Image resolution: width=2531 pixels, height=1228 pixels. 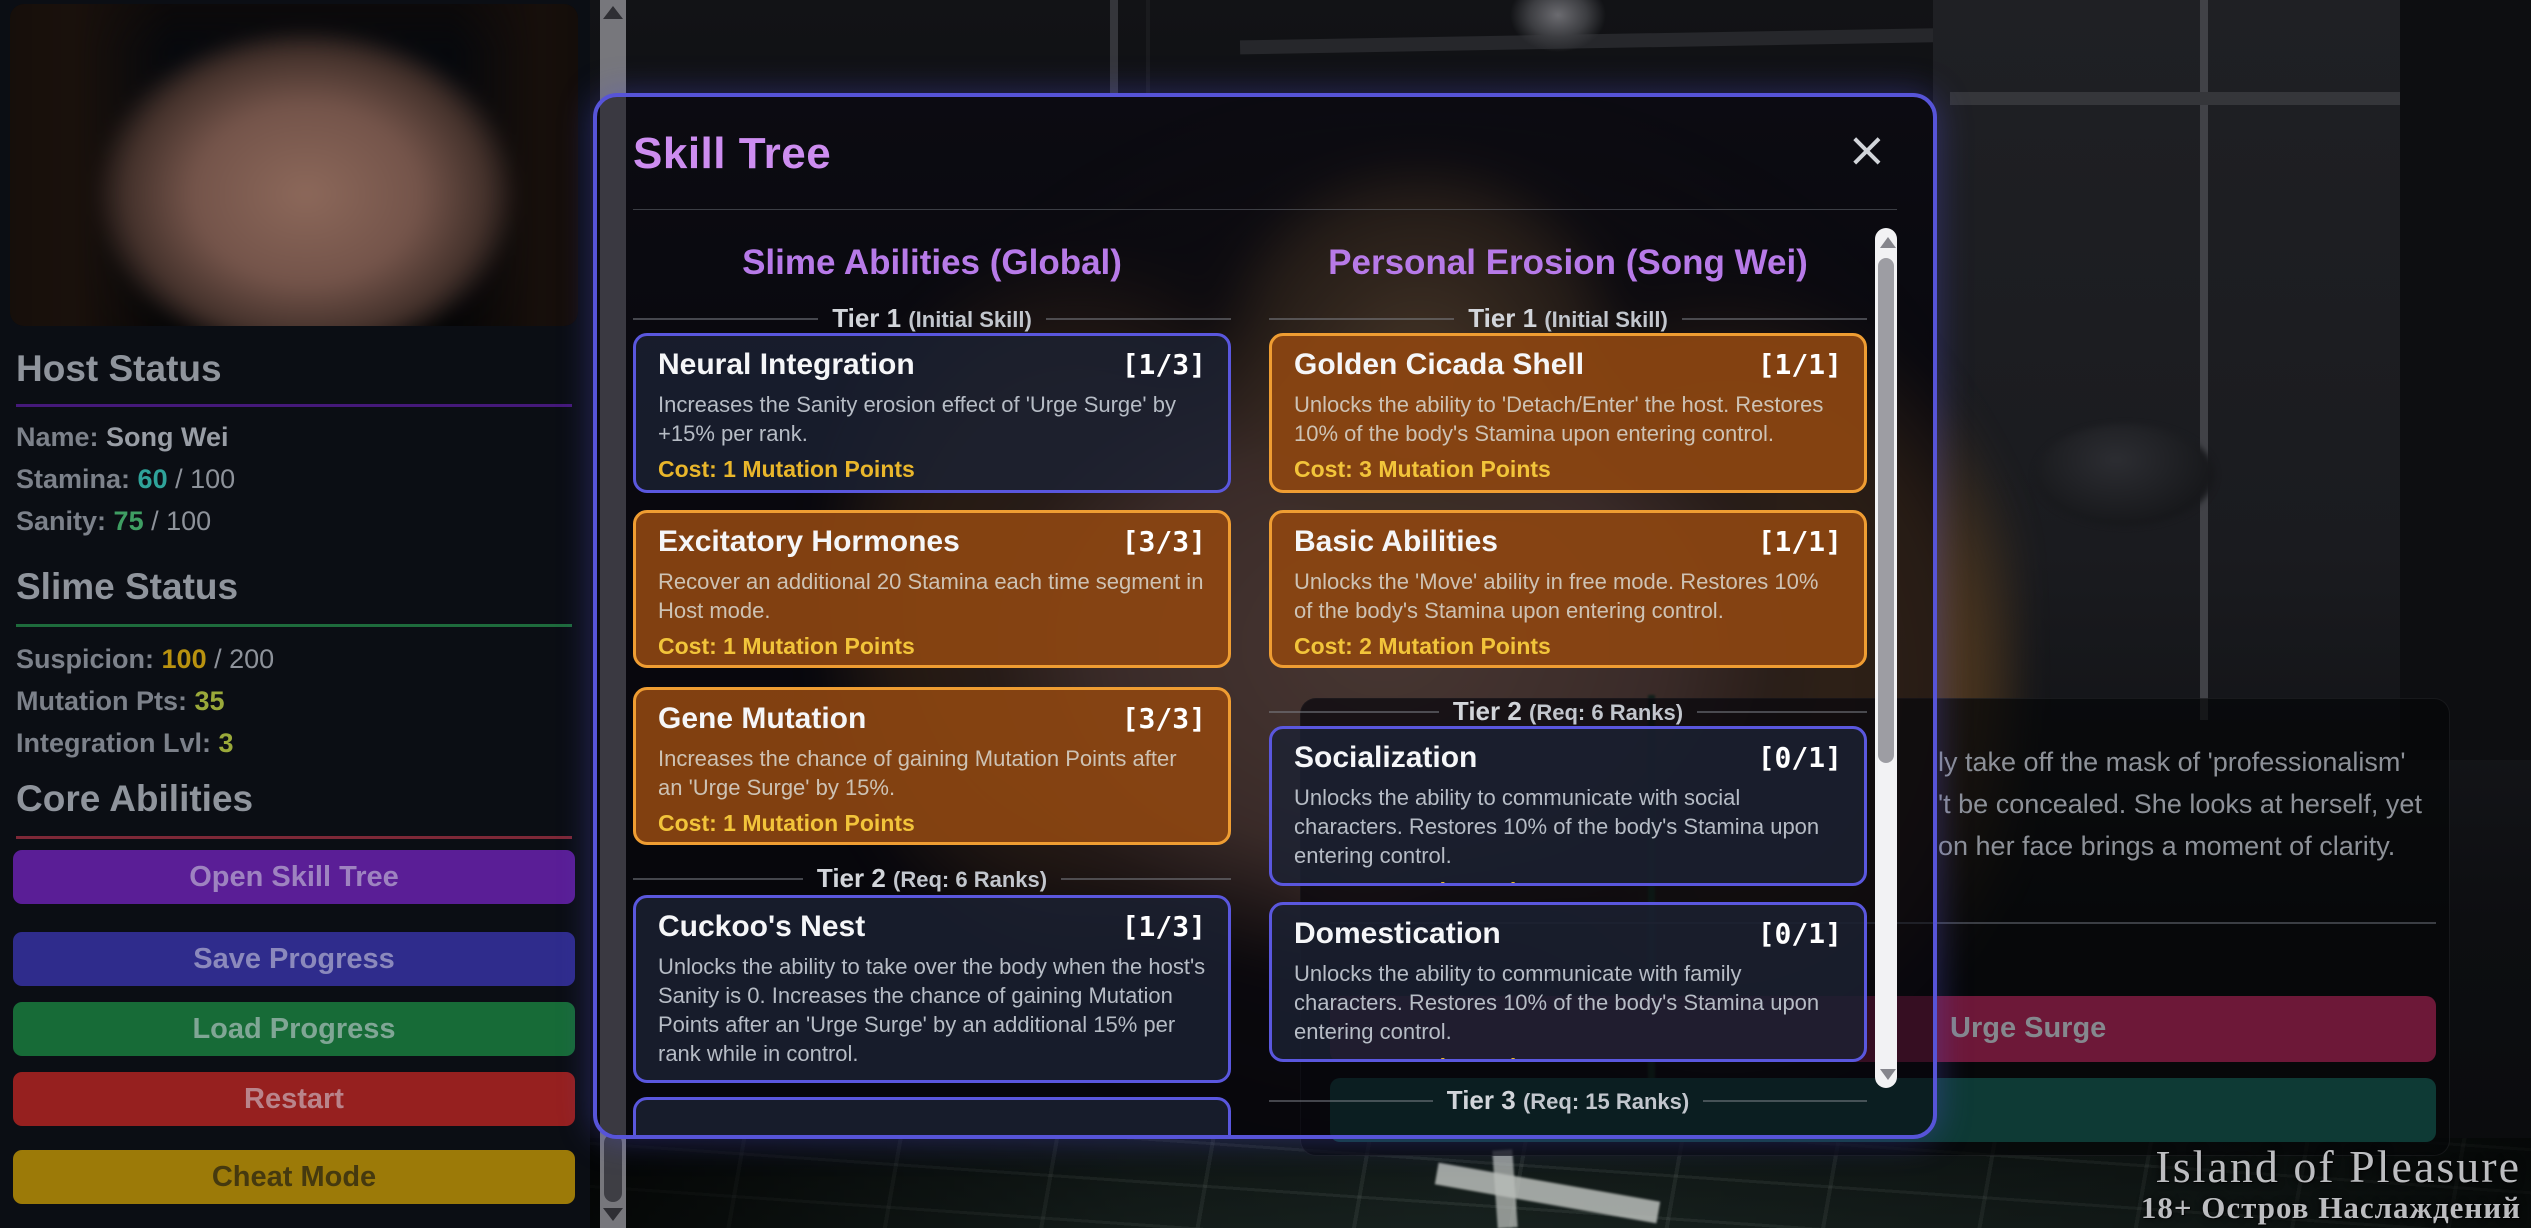 What do you see at coordinates (1568, 1100) in the screenshot?
I see `tier-divider: Tier 3 (Req: 15 Ranks)` at bounding box center [1568, 1100].